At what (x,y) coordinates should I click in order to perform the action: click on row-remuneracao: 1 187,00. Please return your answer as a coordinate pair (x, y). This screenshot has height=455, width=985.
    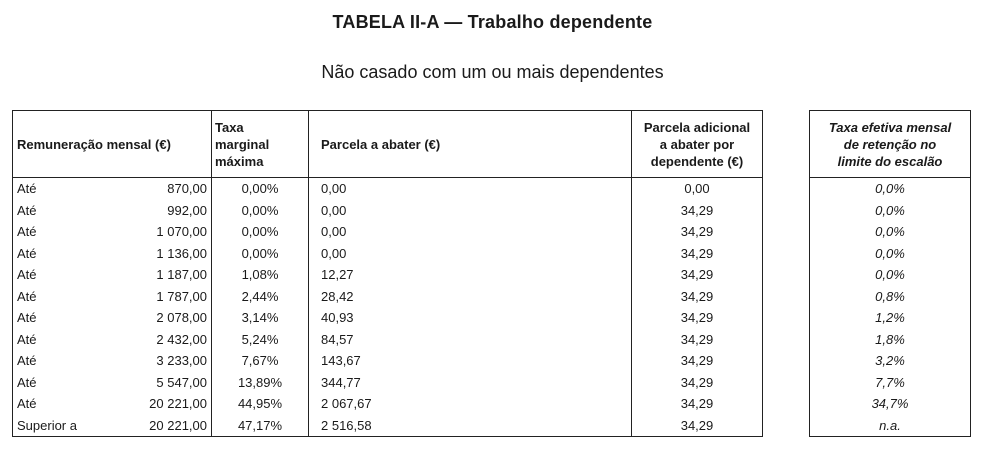
    Looking at the image, I should click on (164, 275).